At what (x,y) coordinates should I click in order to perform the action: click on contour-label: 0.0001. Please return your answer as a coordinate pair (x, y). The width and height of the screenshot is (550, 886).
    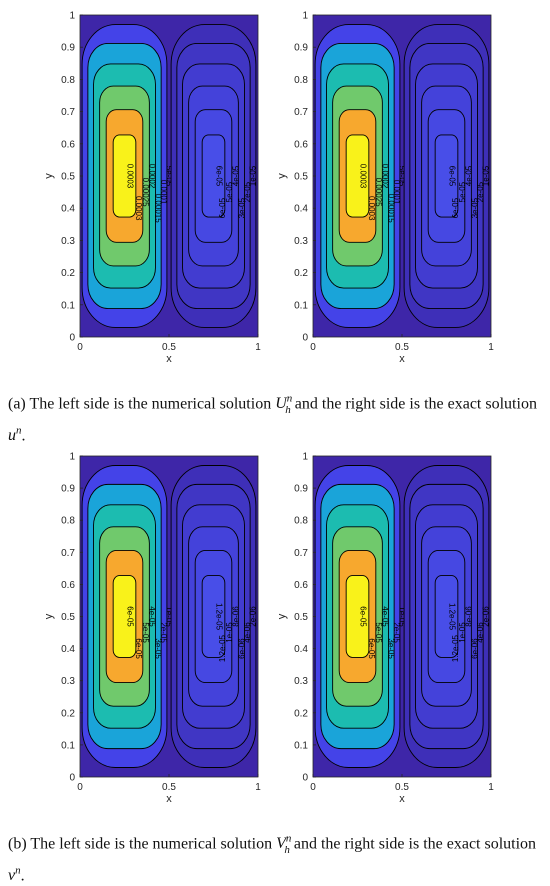
    Looking at the image, I should click on (163, 192).